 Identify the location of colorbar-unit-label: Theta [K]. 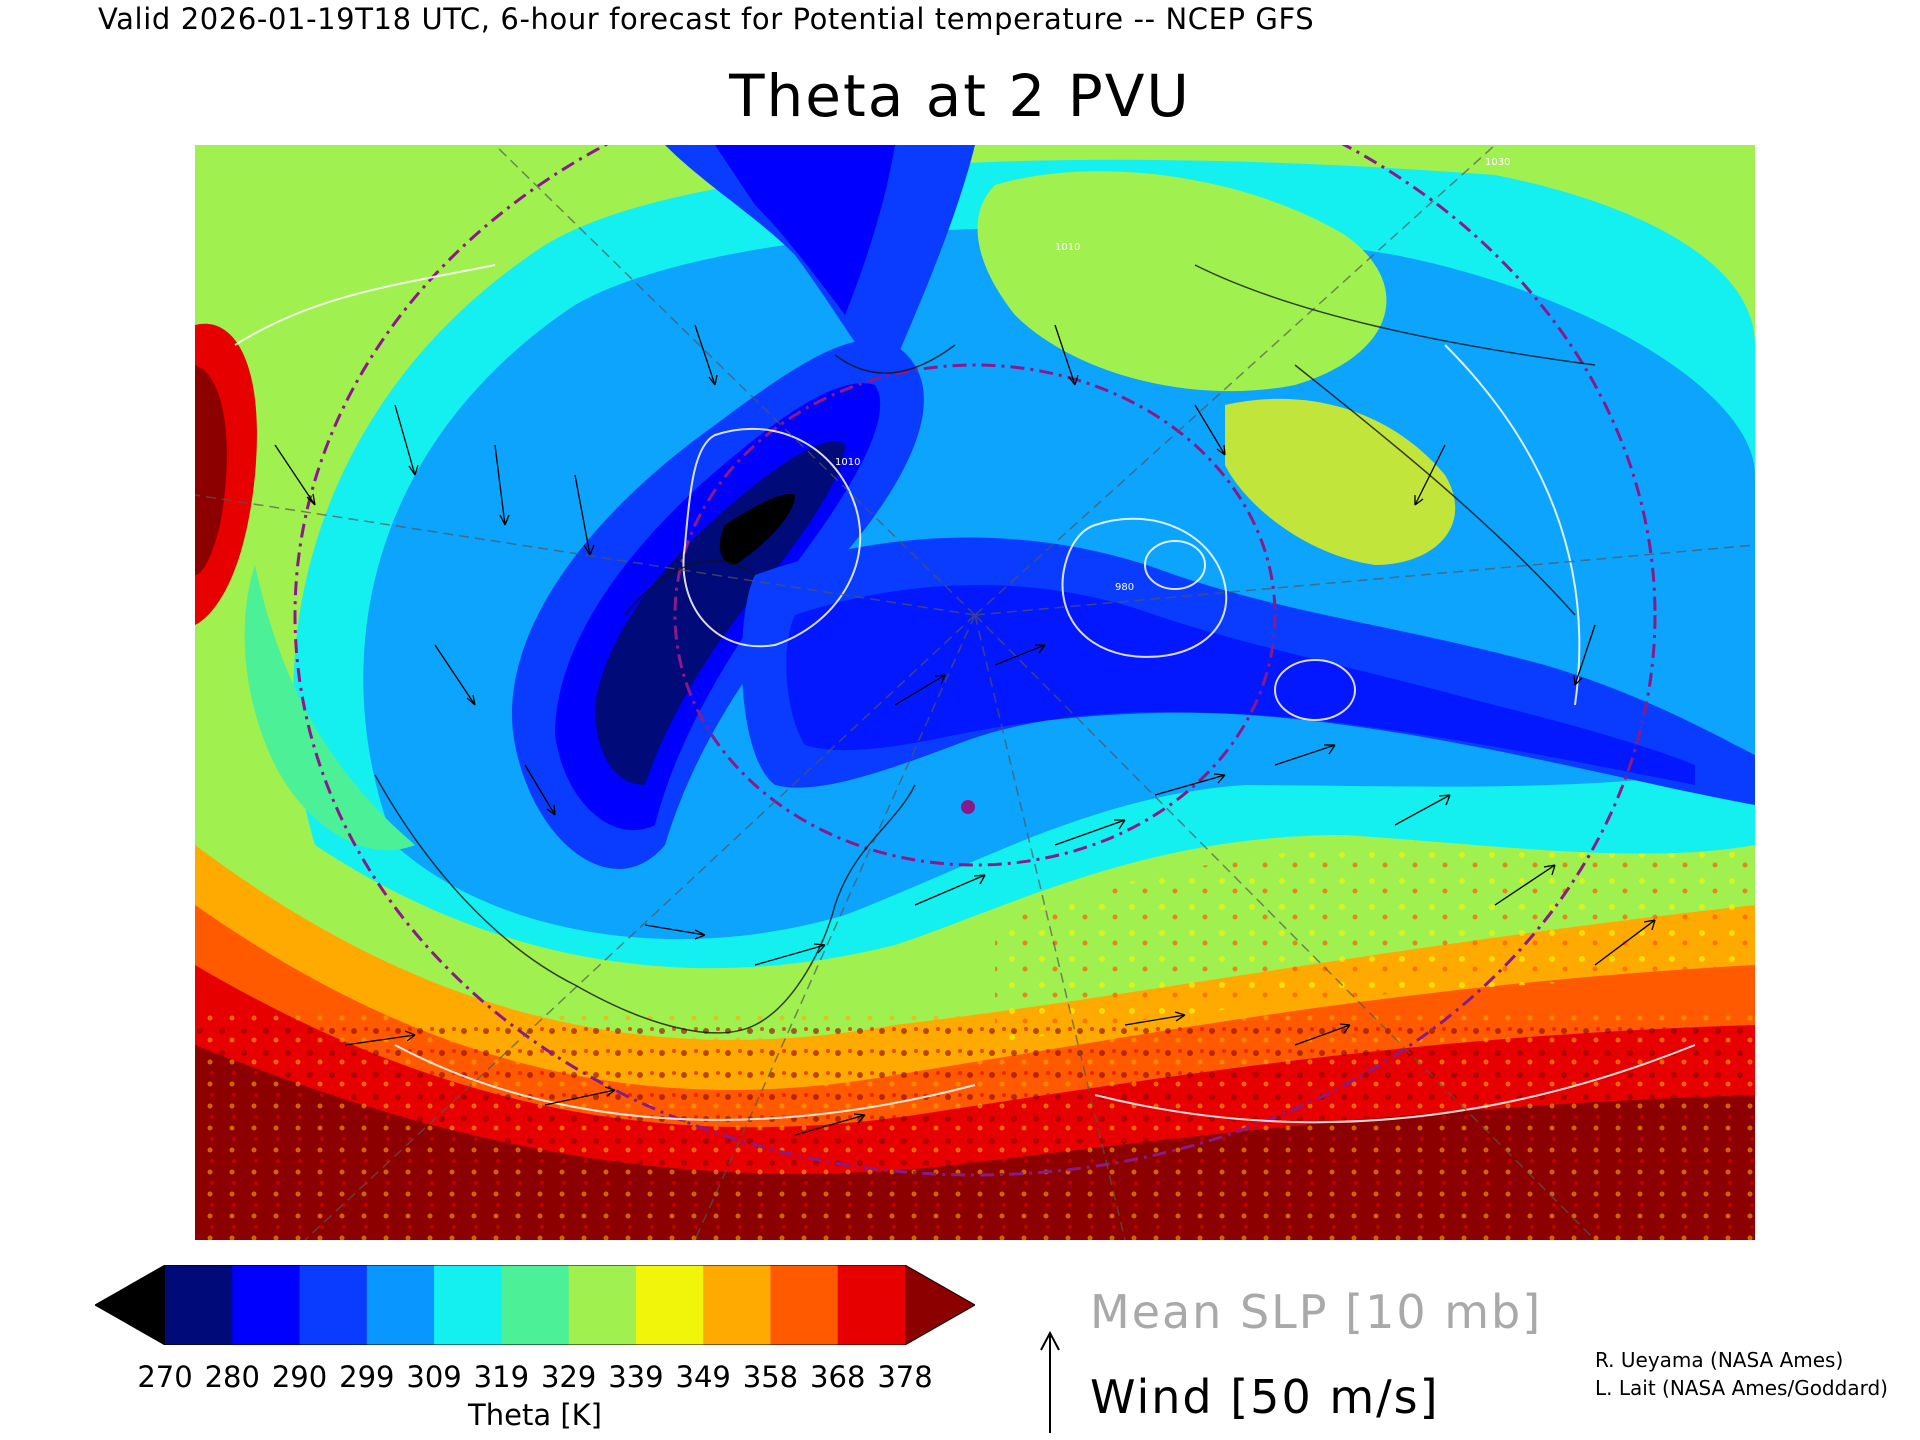
(535, 1415).